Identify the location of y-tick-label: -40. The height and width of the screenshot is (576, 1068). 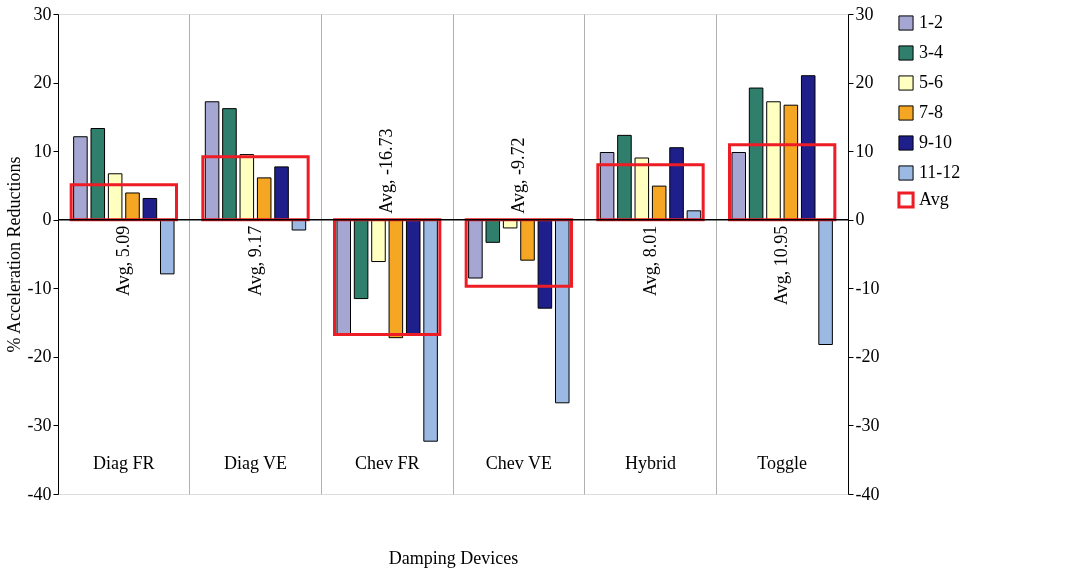
(39, 493).